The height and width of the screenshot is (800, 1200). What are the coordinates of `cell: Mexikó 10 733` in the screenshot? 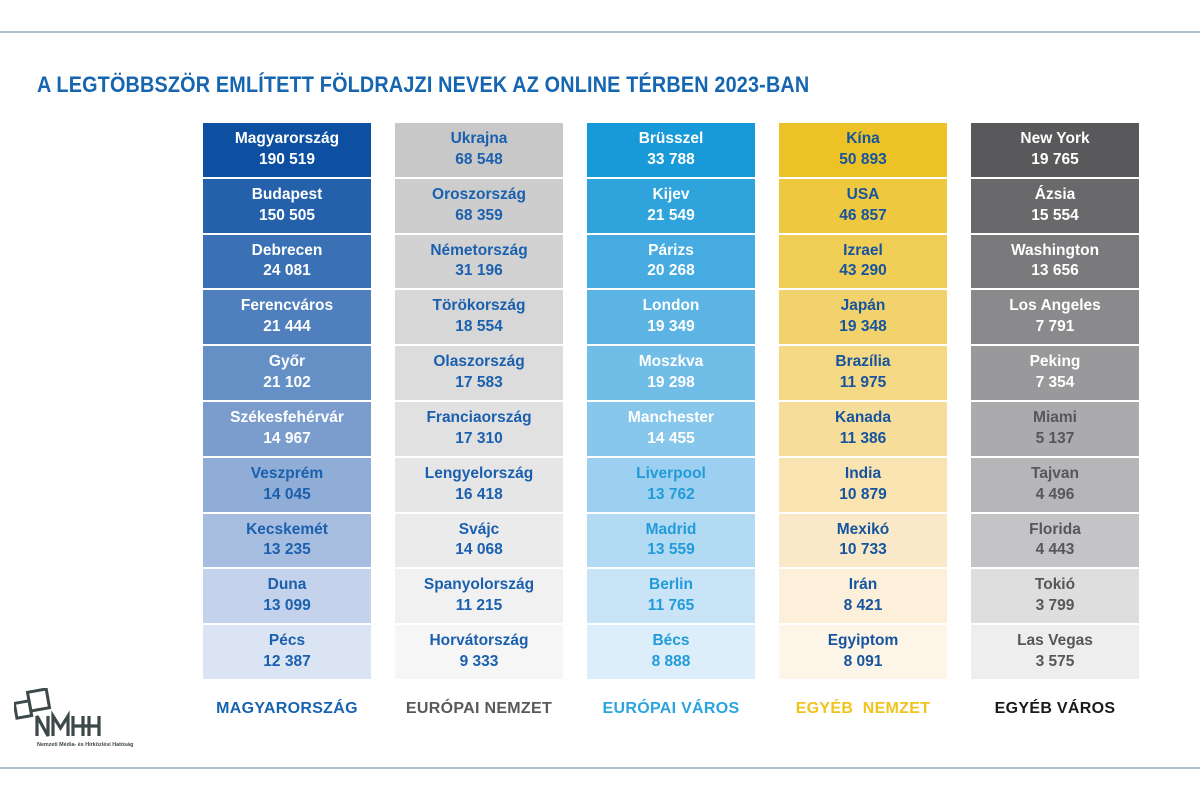 It's located at (863, 540).